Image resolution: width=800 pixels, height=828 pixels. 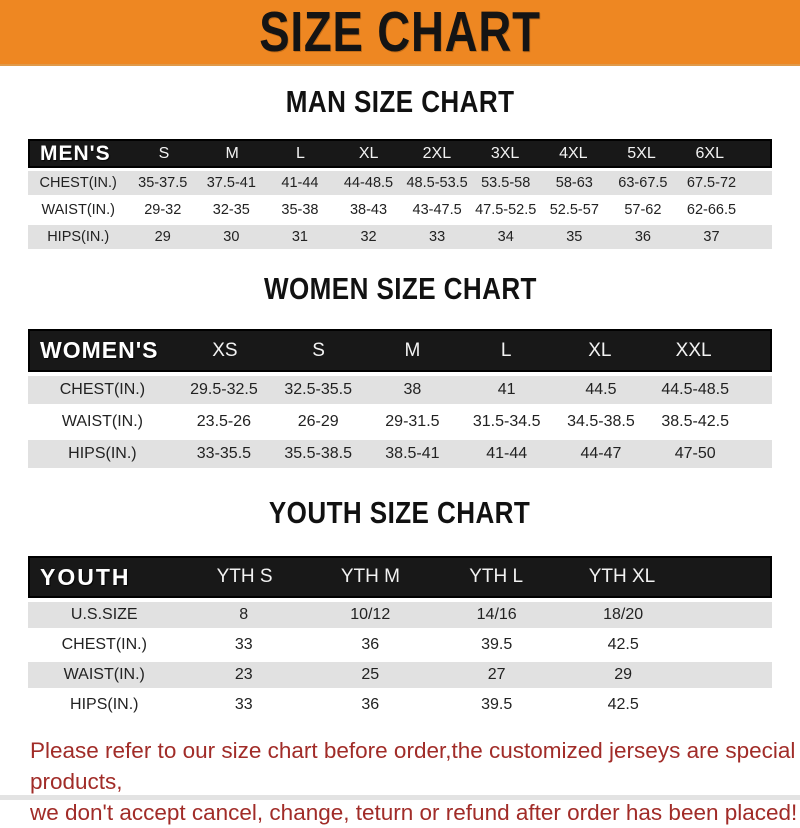 What do you see at coordinates (506, 350) in the screenshot?
I see `column-header-cell: L` at bounding box center [506, 350].